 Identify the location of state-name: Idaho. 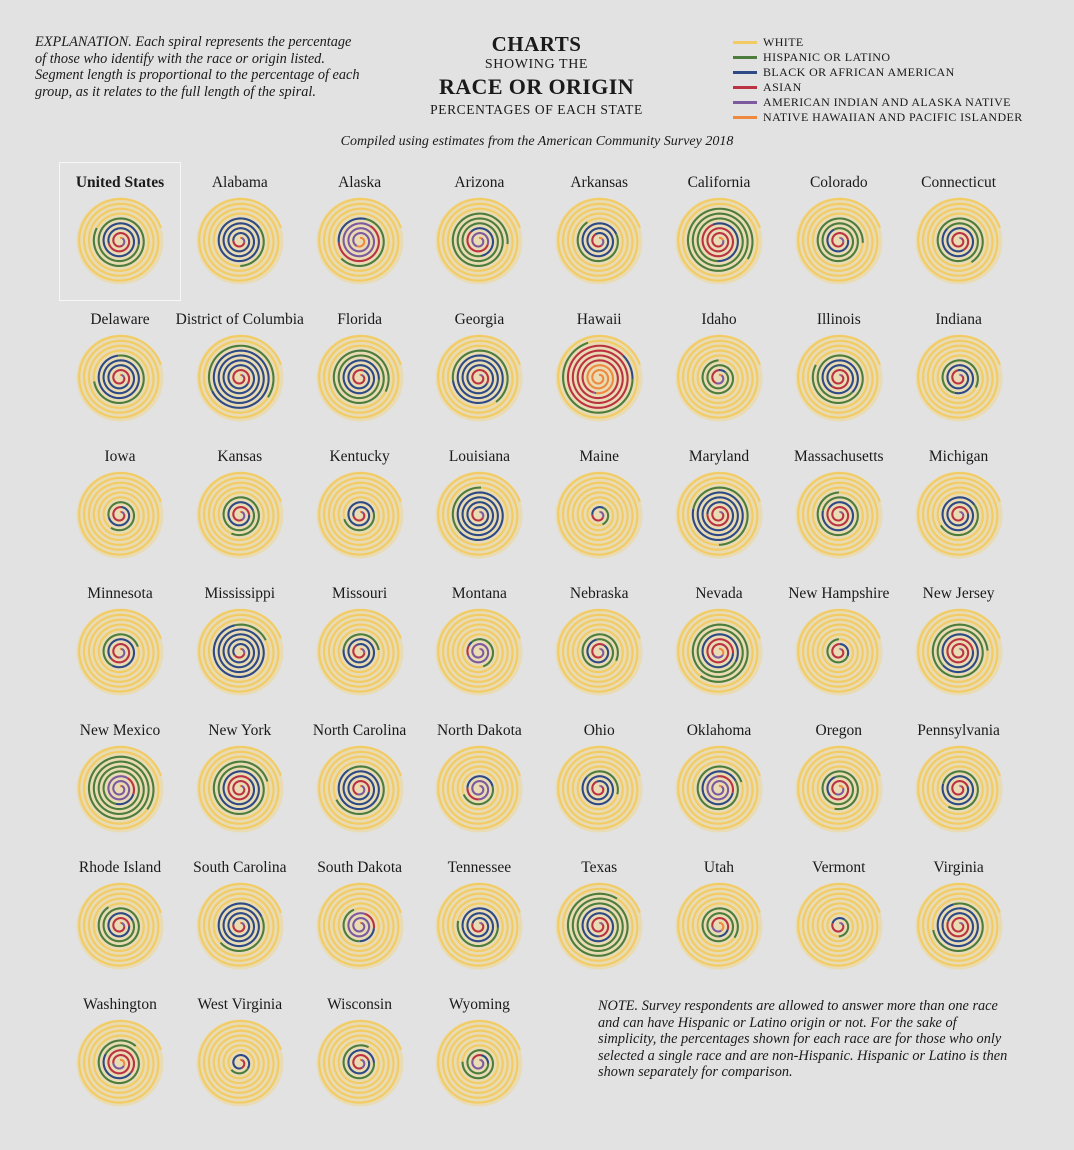
(719, 319).